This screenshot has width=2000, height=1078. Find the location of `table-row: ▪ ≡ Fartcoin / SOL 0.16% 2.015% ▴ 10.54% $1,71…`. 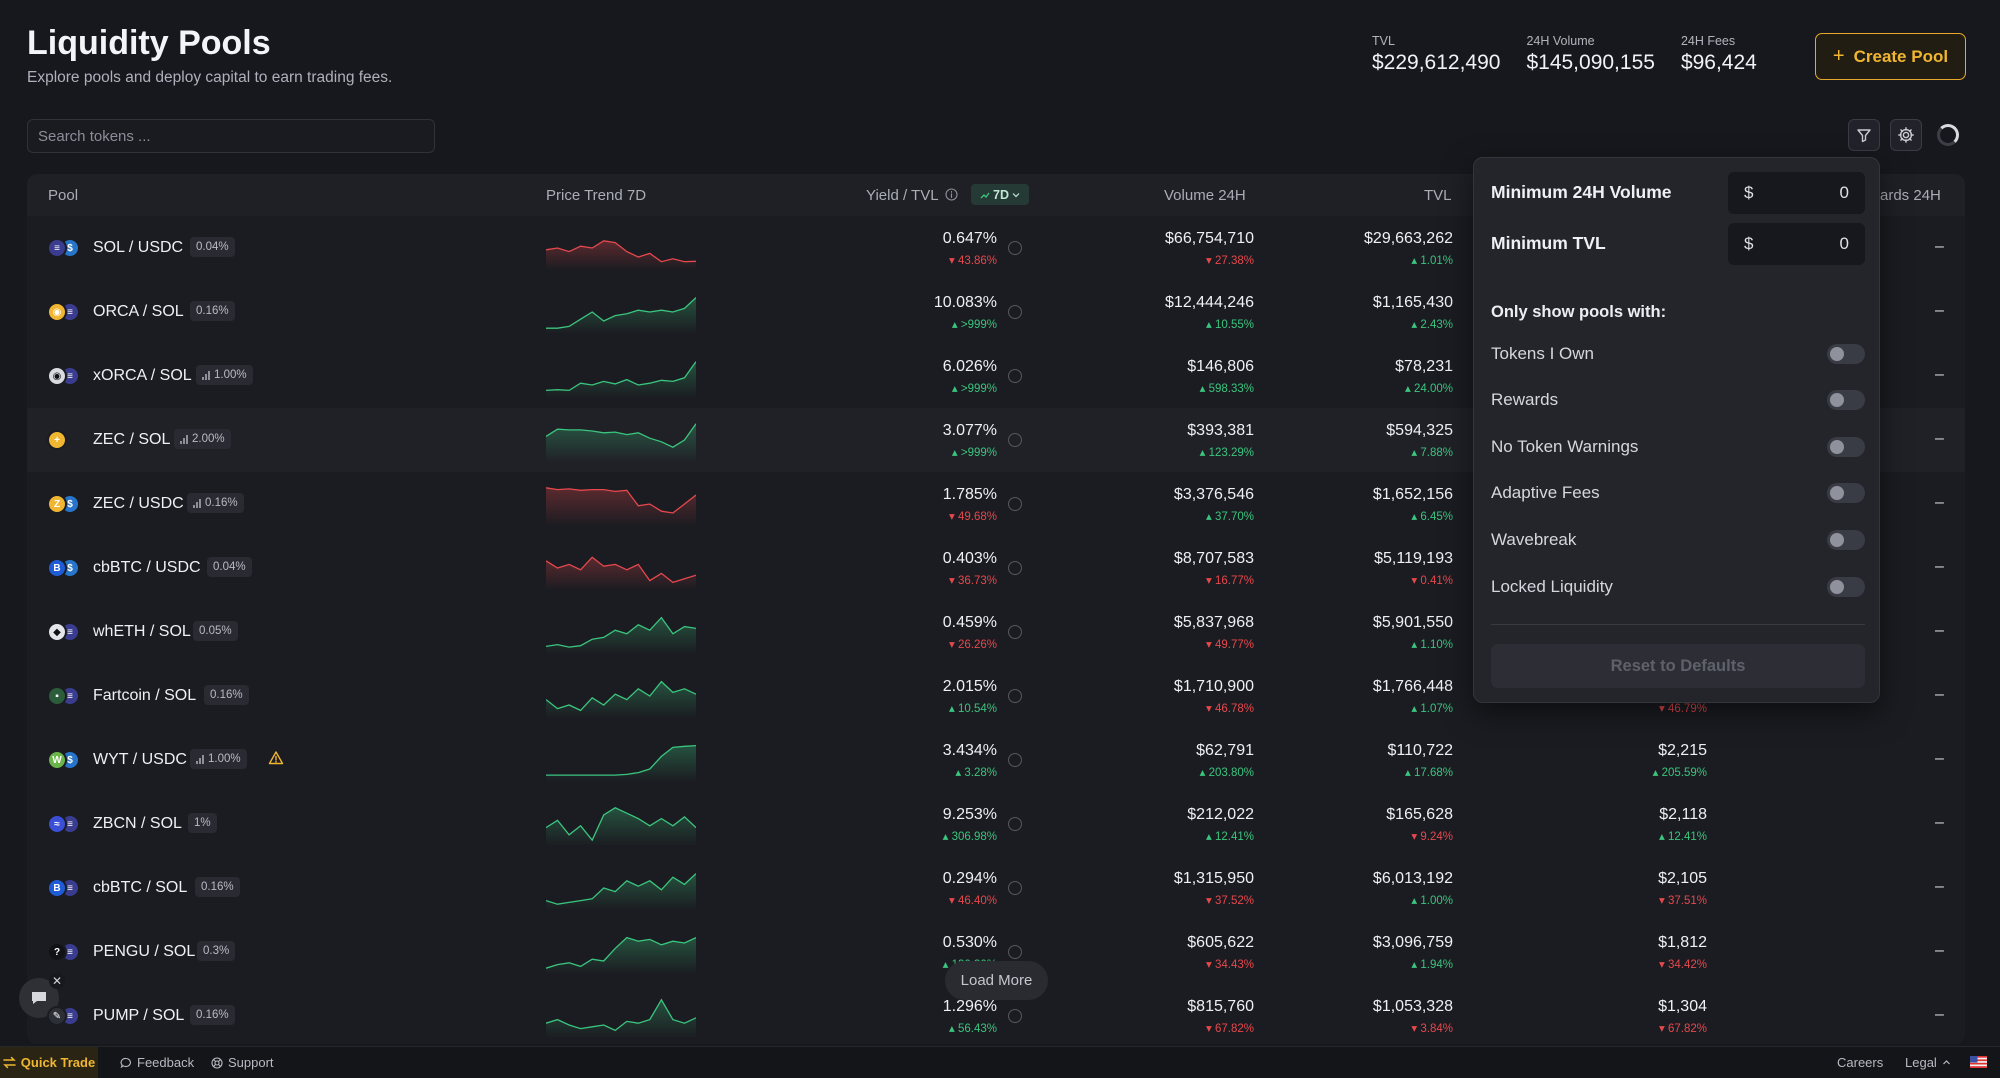

table-row: ▪ ≡ Fartcoin / SOL 0.16% 2.015% ▴ 10.54% $1,71… is located at coordinates (996, 696).